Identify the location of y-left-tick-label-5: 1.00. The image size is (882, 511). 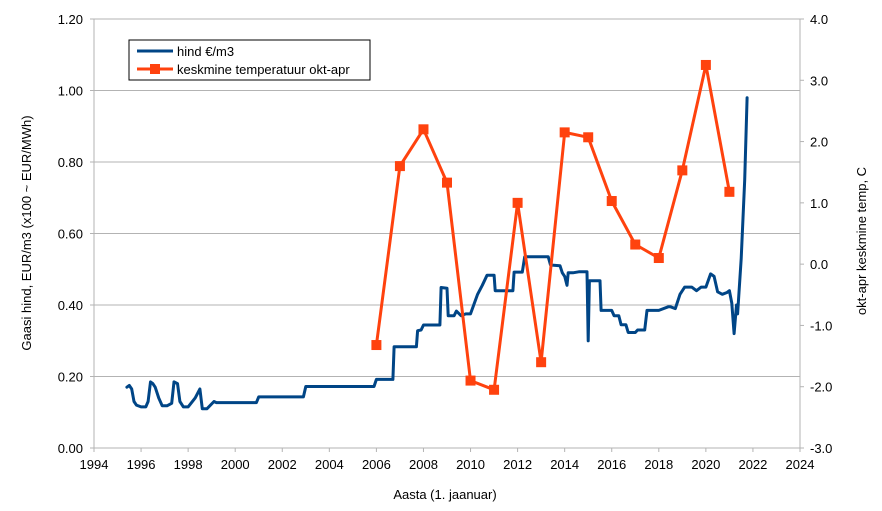
(70, 91).